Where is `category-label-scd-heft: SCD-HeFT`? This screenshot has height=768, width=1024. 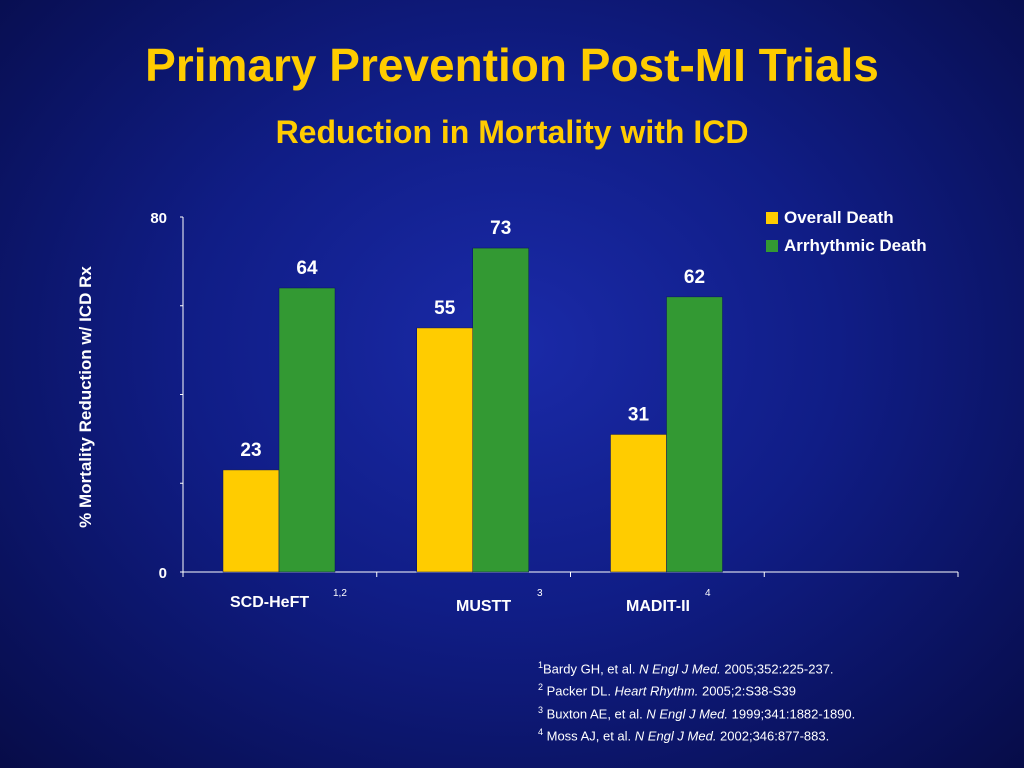
category-label-scd-heft: SCD-HeFT is located at coordinates (270, 602).